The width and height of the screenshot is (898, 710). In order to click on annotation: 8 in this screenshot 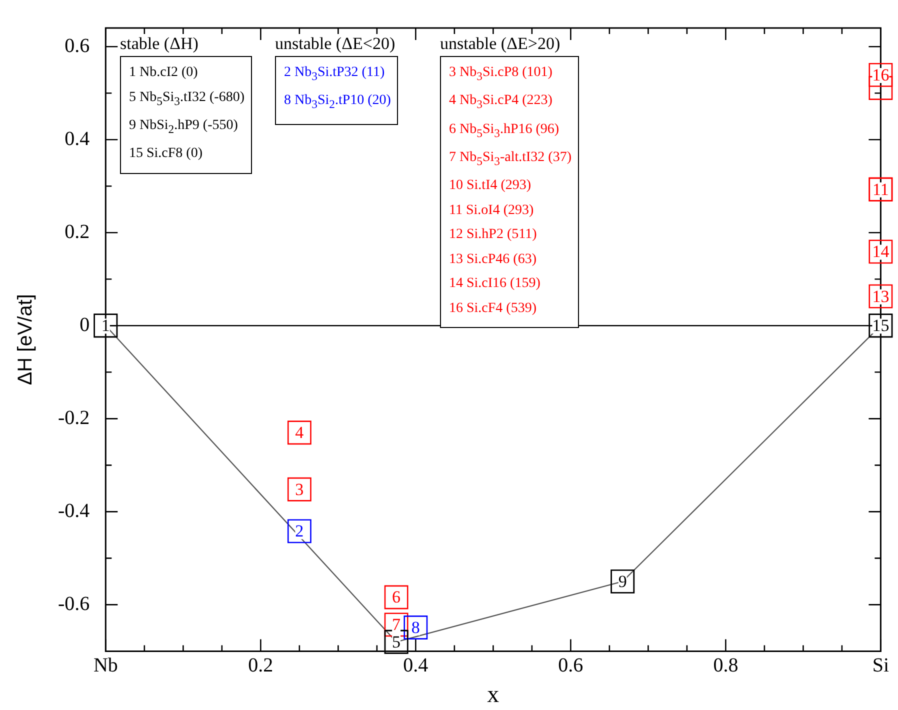, I will do `click(415, 627)`.